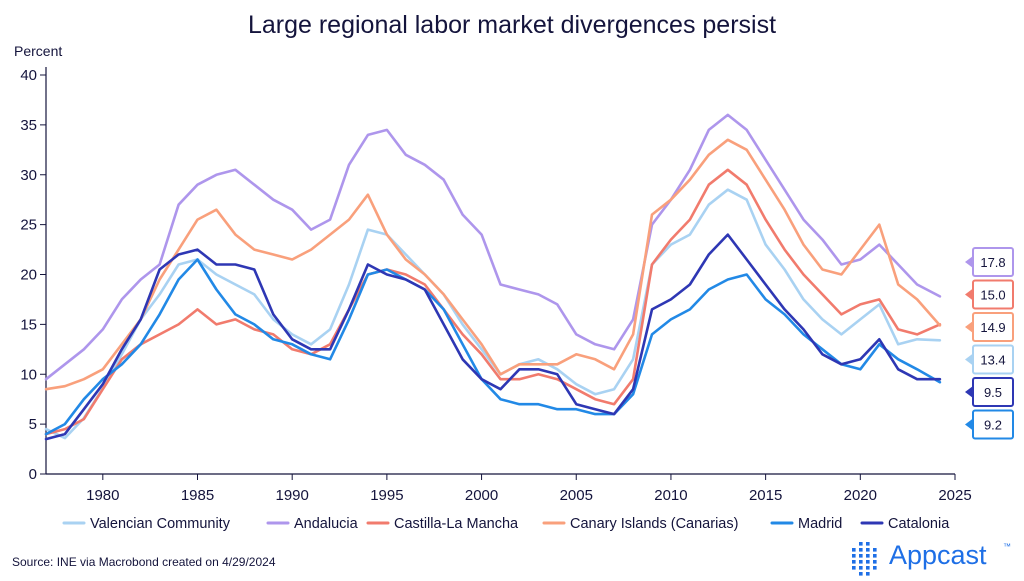  I want to click on legend-item: Andalucia, so click(312, 524).